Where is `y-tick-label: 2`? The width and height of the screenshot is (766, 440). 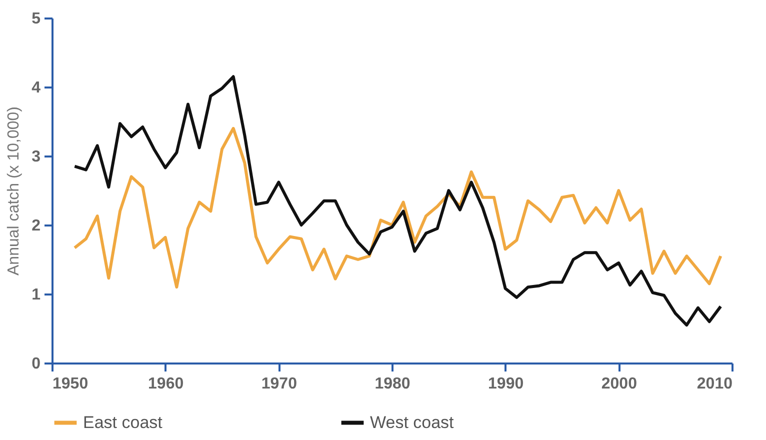
y-tick-label: 2 is located at coordinates (36, 226).